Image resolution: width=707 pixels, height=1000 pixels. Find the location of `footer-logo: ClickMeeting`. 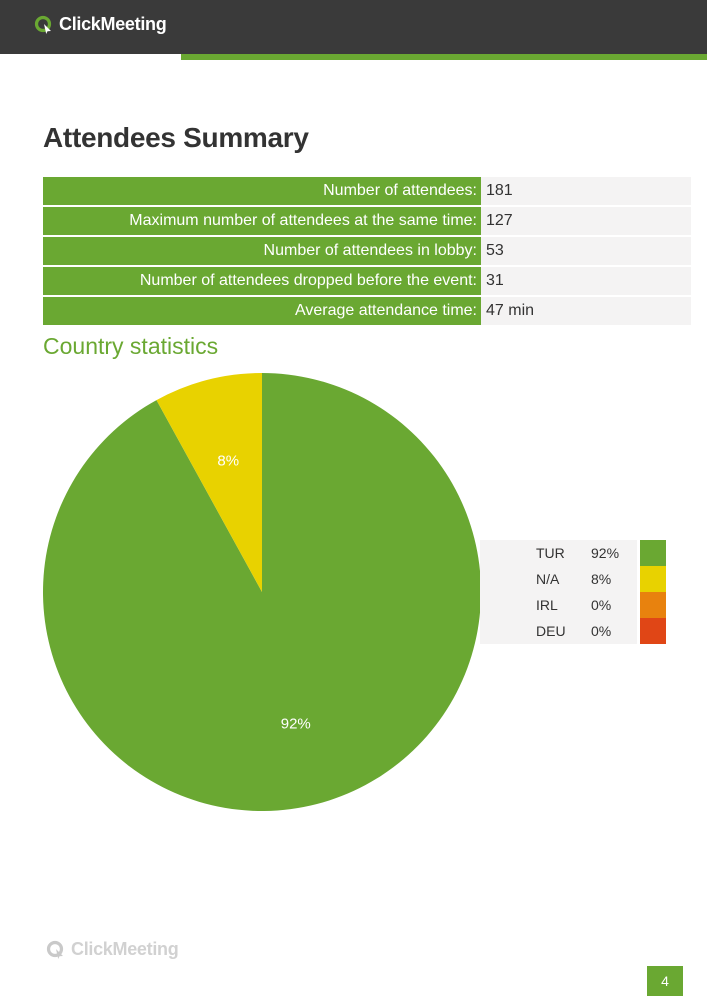

footer-logo: ClickMeeting is located at coordinates (112, 949).